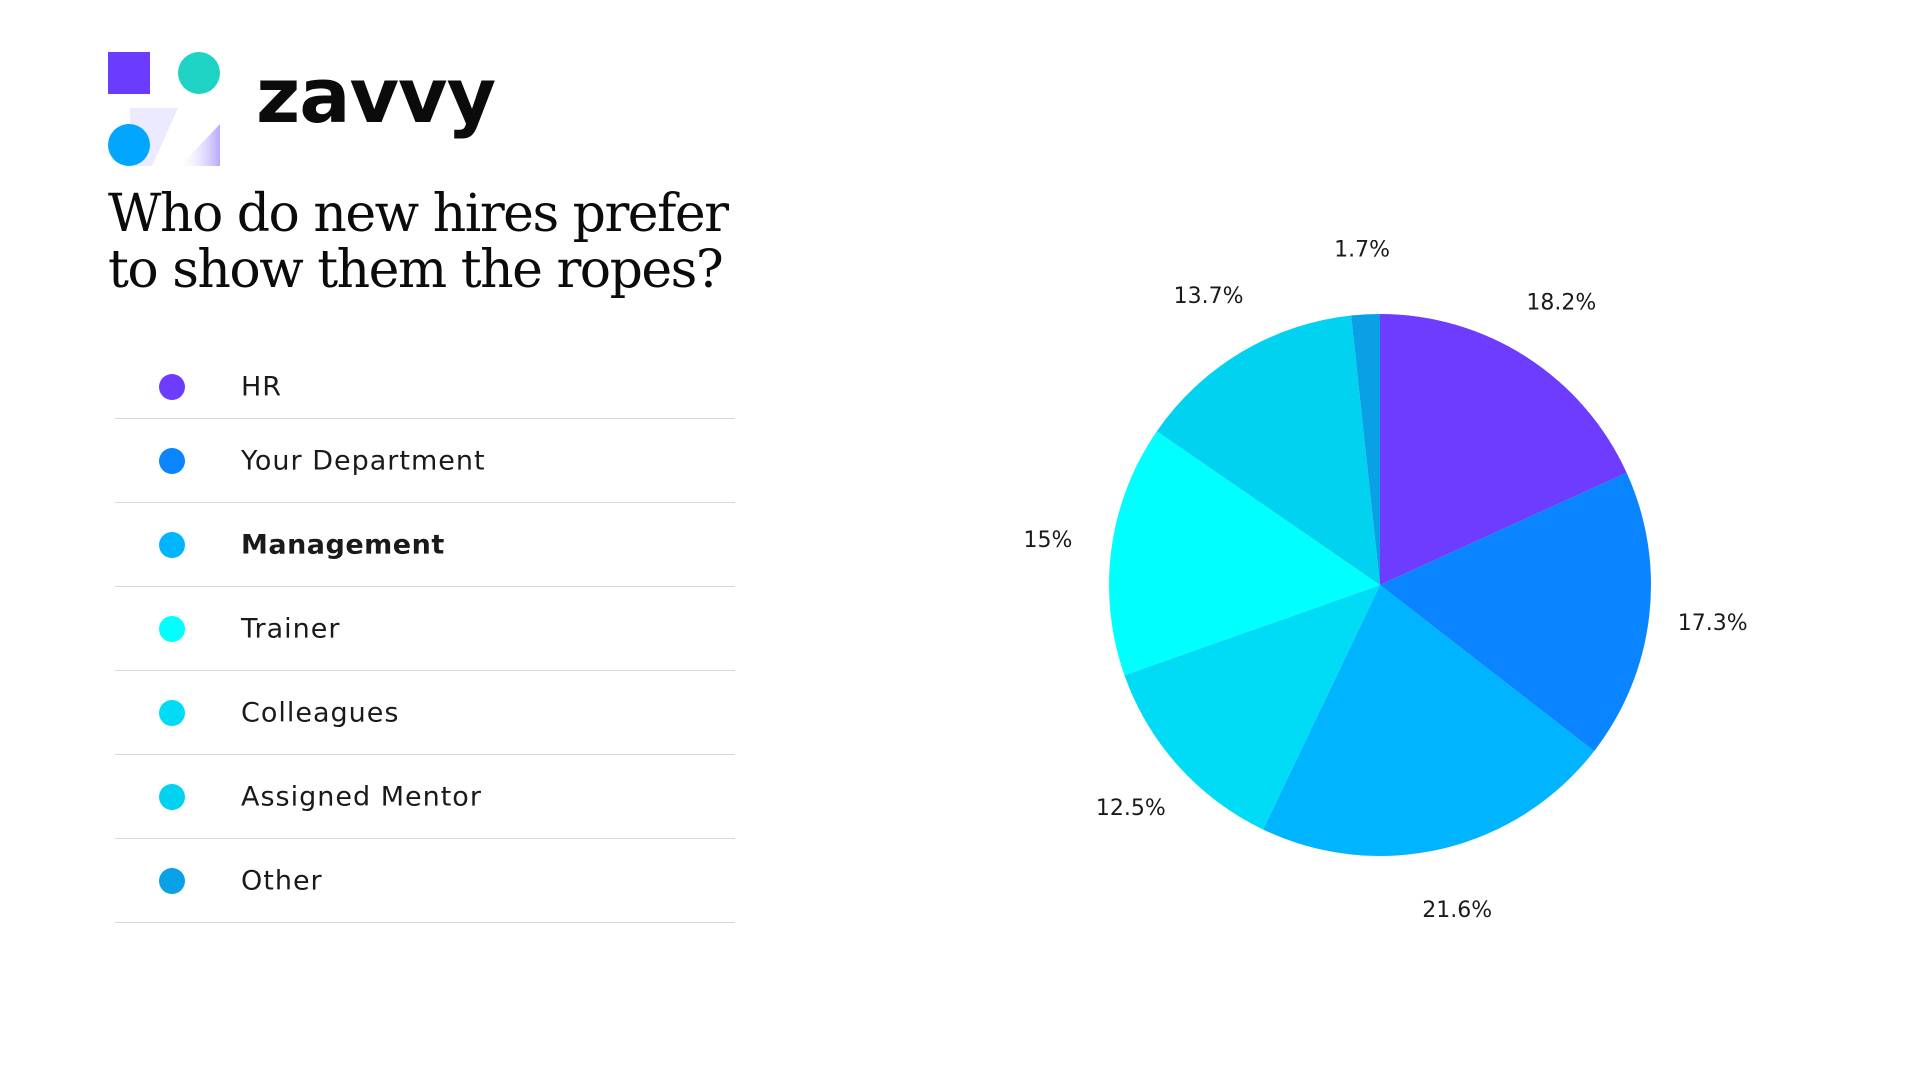  I want to click on pie-data-label: 18.2%, so click(1561, 302).